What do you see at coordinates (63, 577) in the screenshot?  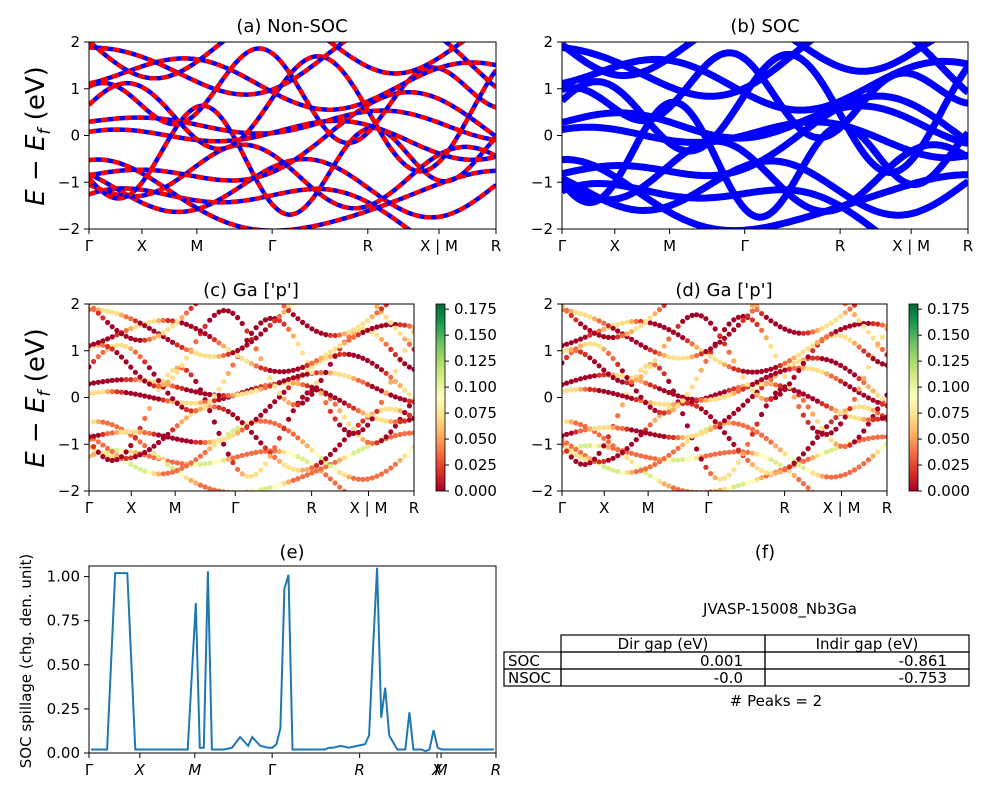 I see `y-tick-label: 1.00` at bounding box center [63, 577].